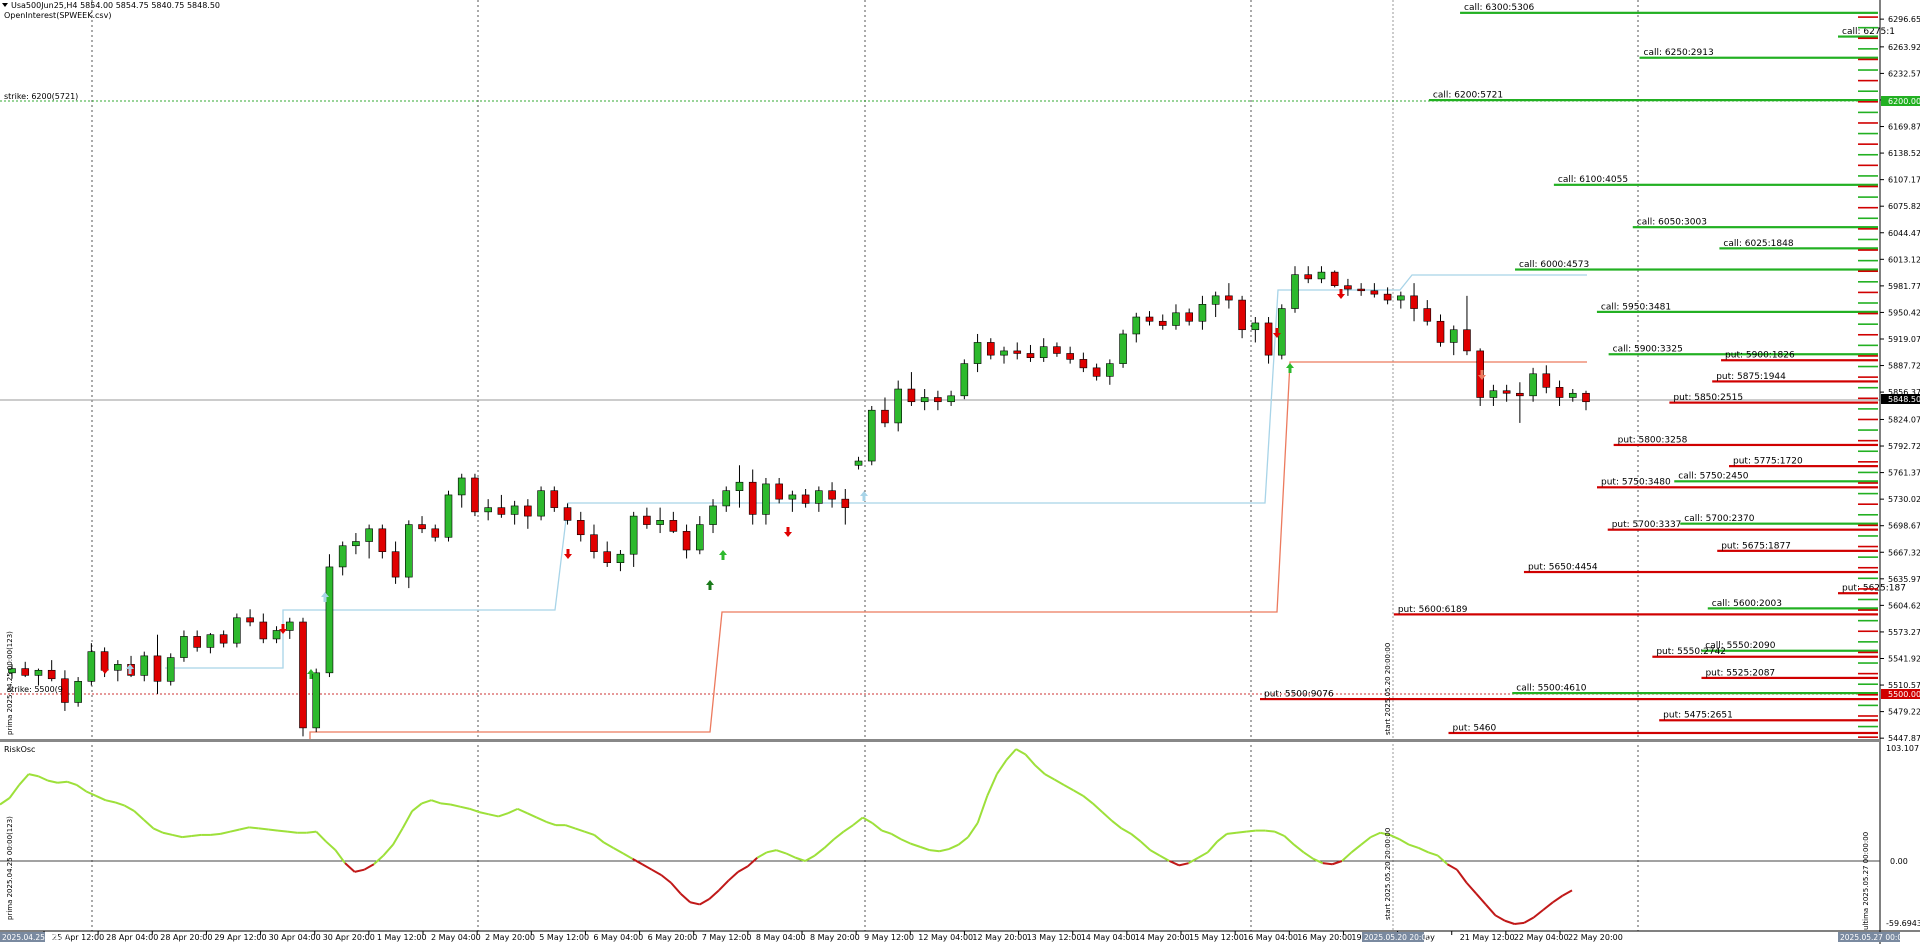 Image resolution: width=1920 pixels, height=948 pixels. I want to click on time-axis-label: 22 May 20:00, so click(1595, 937).